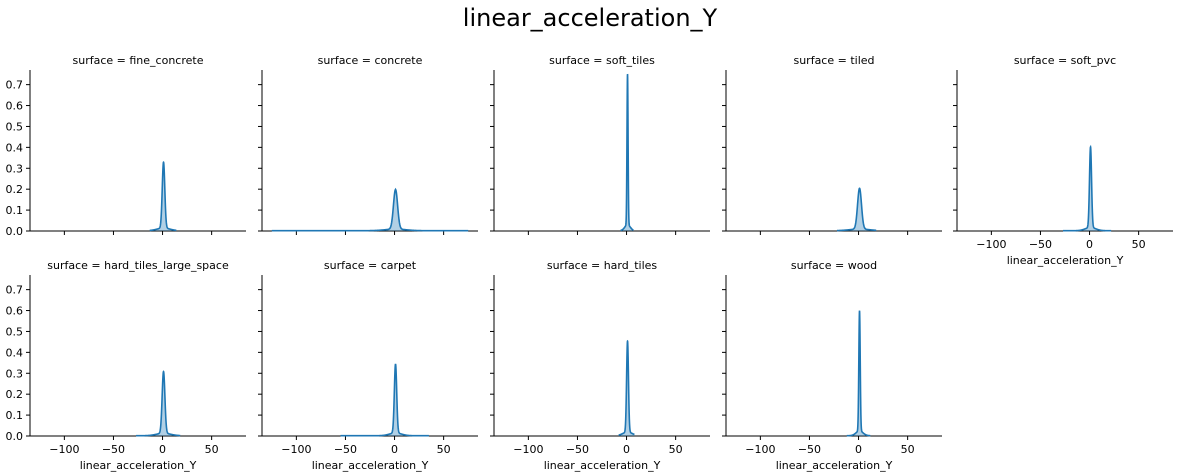 This screenshot has width=1180, height=474. Describe the element at coordinates (138, 265) in the screenshot. I see `facet-title: surface = hard_tiles_large_space` at that location.